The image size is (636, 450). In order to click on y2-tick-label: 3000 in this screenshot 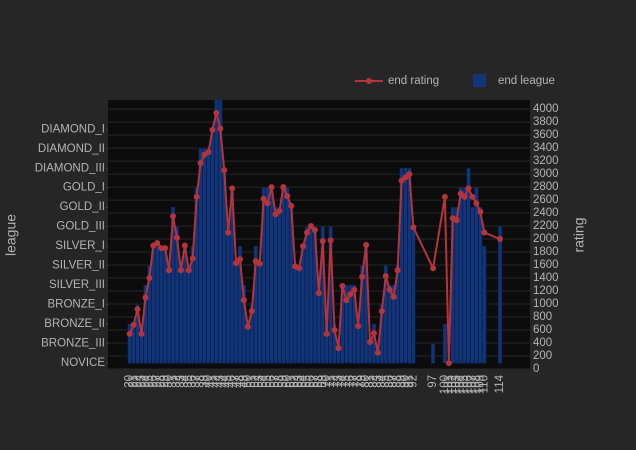, I will do `click(546, 174)`.